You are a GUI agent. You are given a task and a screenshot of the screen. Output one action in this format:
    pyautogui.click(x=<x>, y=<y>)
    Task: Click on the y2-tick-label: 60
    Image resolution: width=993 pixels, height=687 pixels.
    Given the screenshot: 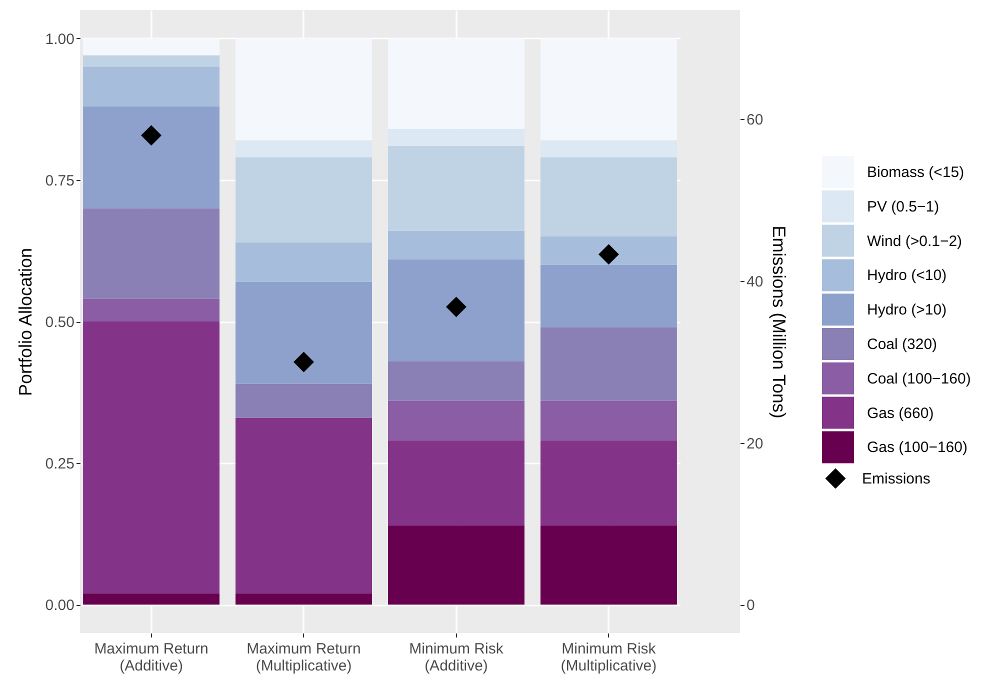 What is the action you would take?
    pyautogui.click(x=755, y=120)
    